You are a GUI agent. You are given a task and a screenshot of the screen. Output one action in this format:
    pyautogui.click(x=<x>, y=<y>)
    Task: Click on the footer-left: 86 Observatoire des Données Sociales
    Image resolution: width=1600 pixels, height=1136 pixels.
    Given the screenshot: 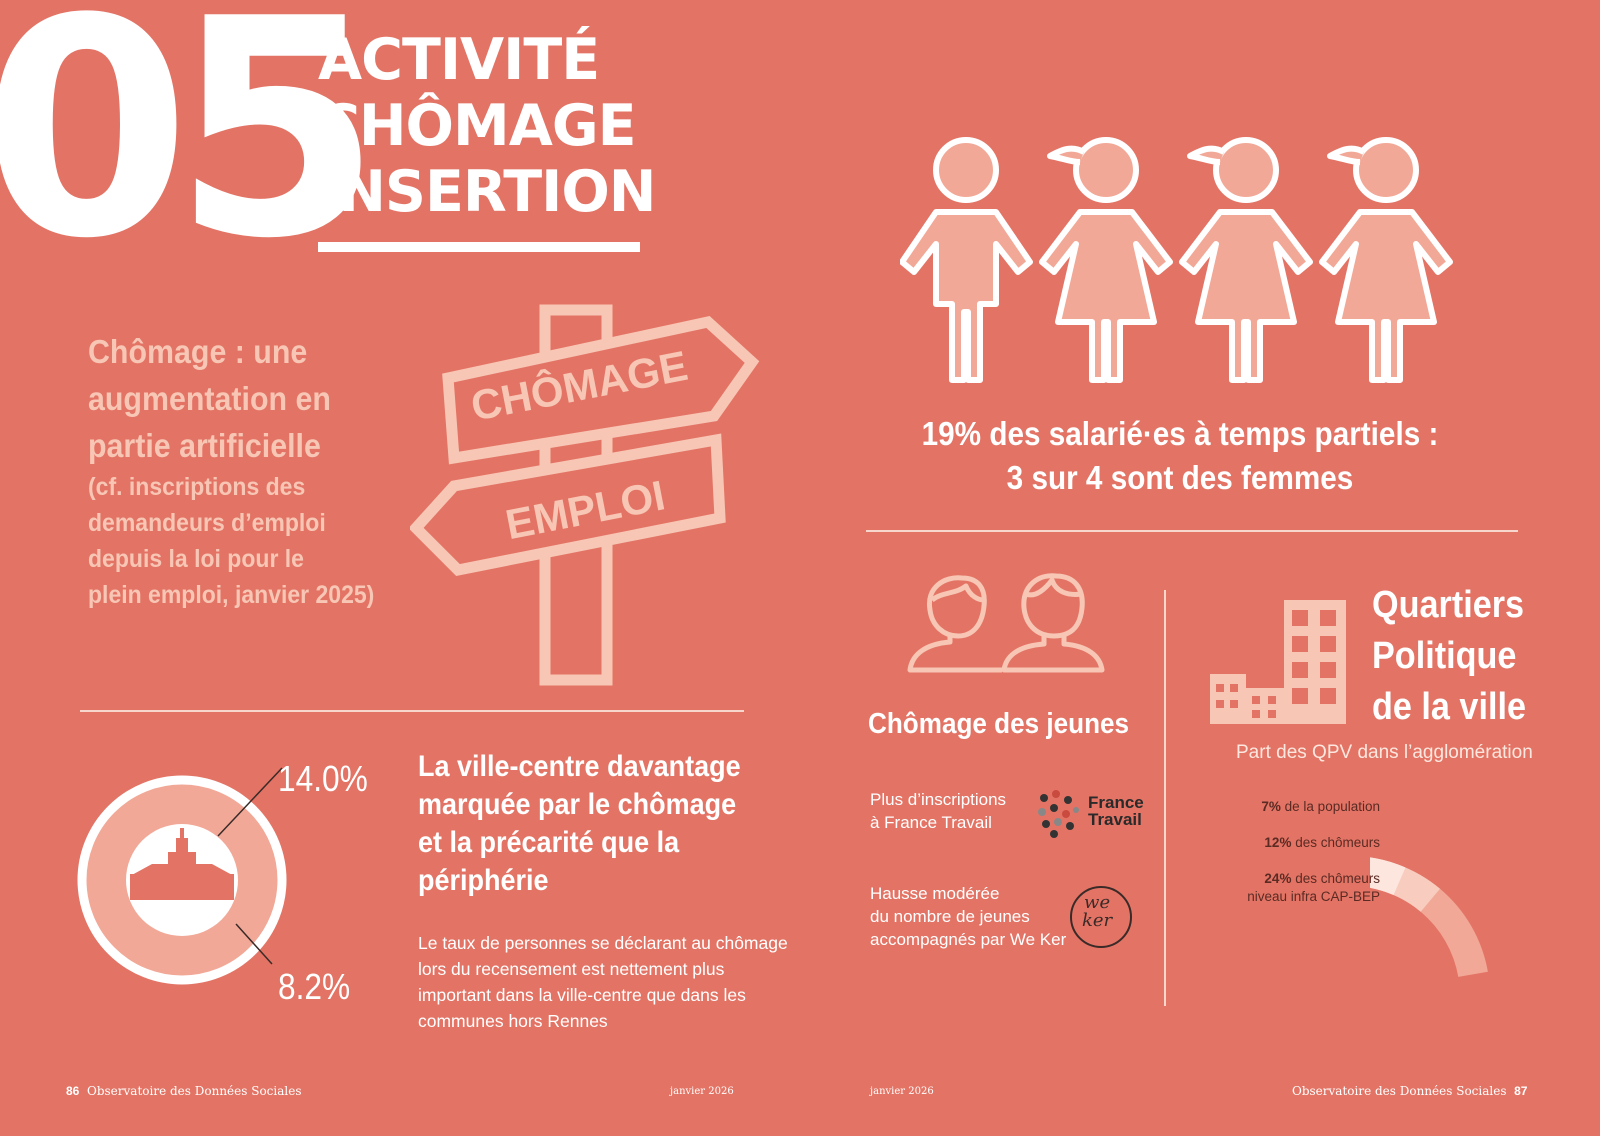 What is the action you would take?
    pyautogui.click(x=183, y=1091)
    